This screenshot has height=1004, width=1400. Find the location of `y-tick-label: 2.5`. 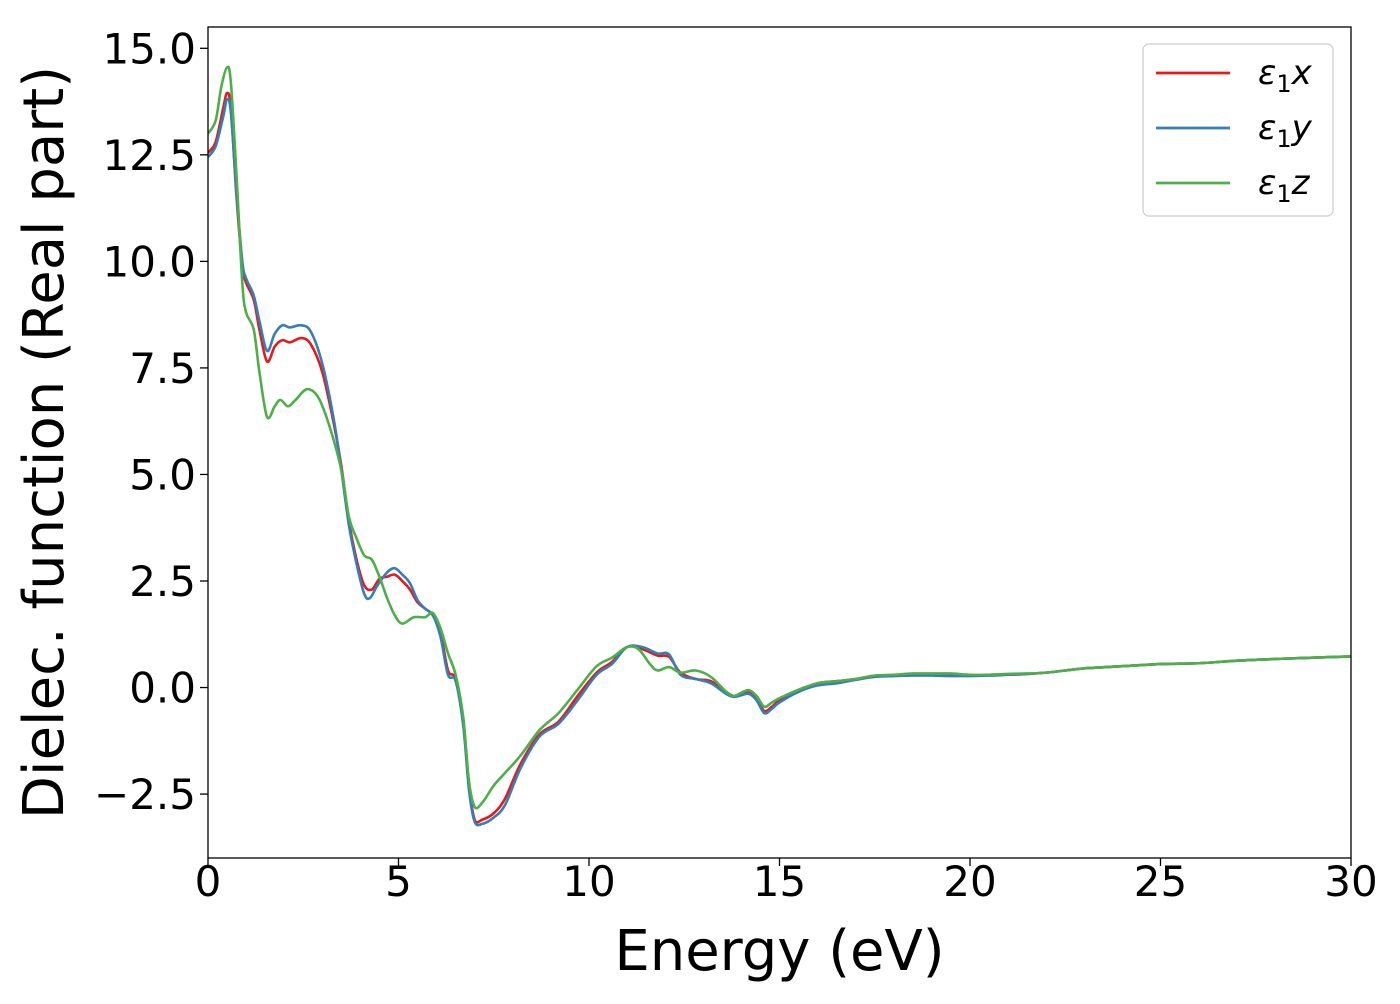

y-tick-label: 2.5 is located at coordinates (162, 581).